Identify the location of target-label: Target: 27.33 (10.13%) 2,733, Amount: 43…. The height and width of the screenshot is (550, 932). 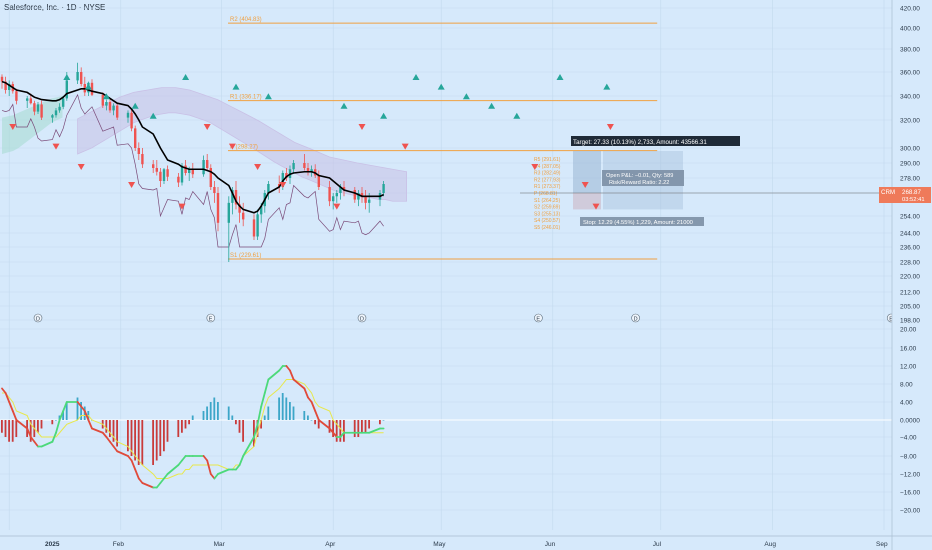
(640, 142).